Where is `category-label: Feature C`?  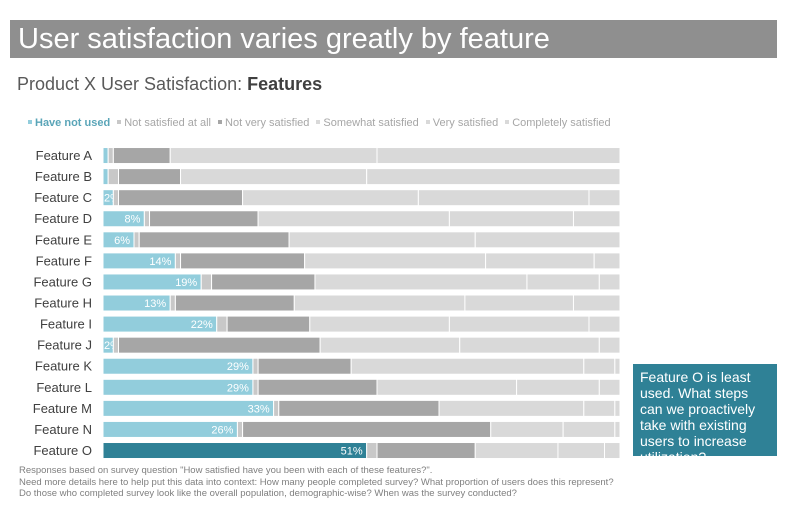 category-label: Feature C is located at coordinates (63, 197).